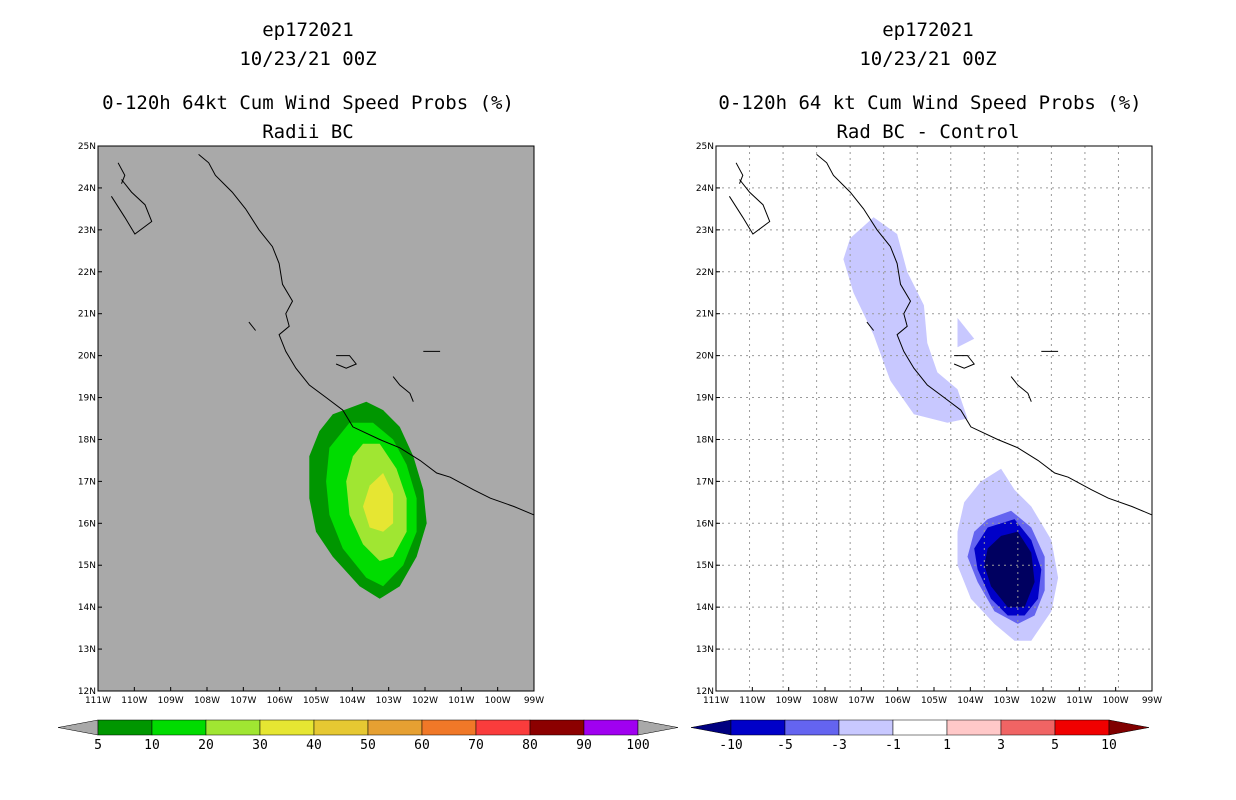 The image size is (1236, 800). I want to click on colorbar-label: 60, so click(422, 745).